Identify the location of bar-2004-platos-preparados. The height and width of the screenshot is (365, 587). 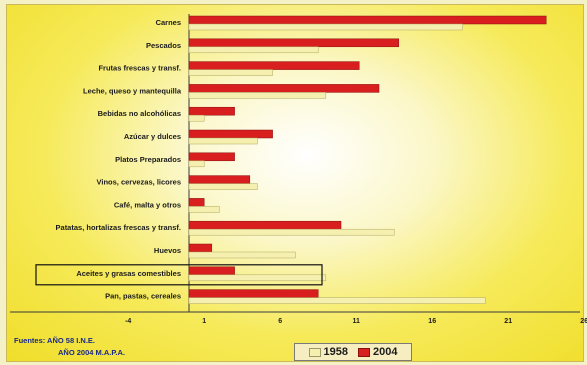
(211, 157).